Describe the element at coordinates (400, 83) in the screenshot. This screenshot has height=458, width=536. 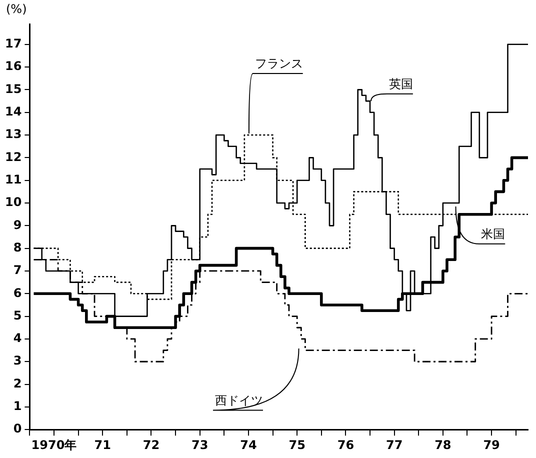
I see `series-label: 英国` at that location.